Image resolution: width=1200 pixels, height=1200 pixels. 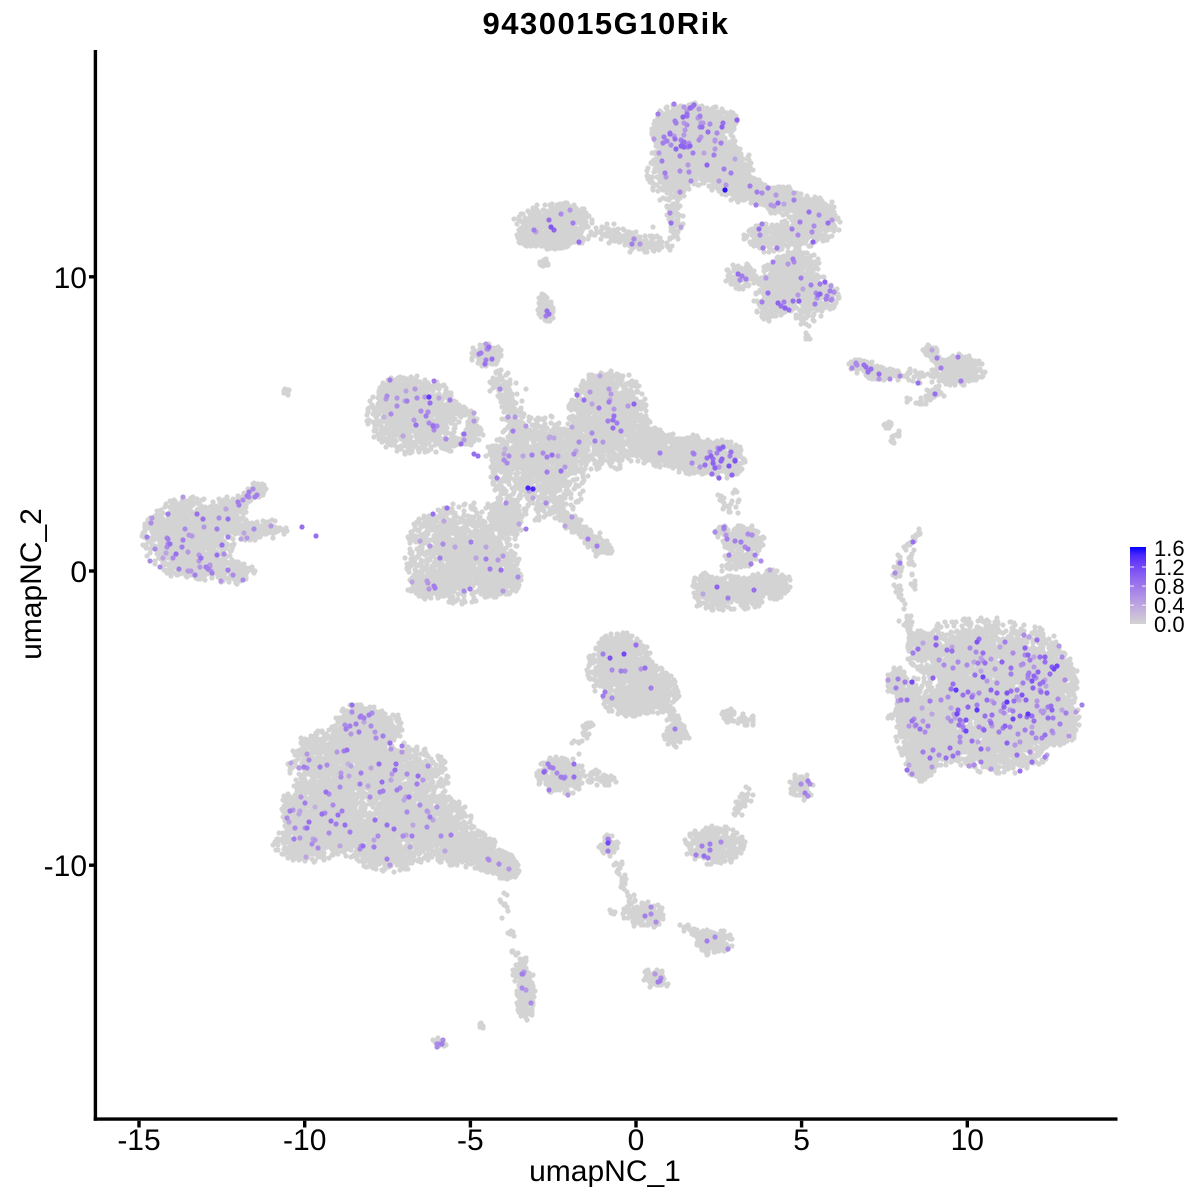 I want to click on svg-text: umapNC_2, so click(x=31, y=584).